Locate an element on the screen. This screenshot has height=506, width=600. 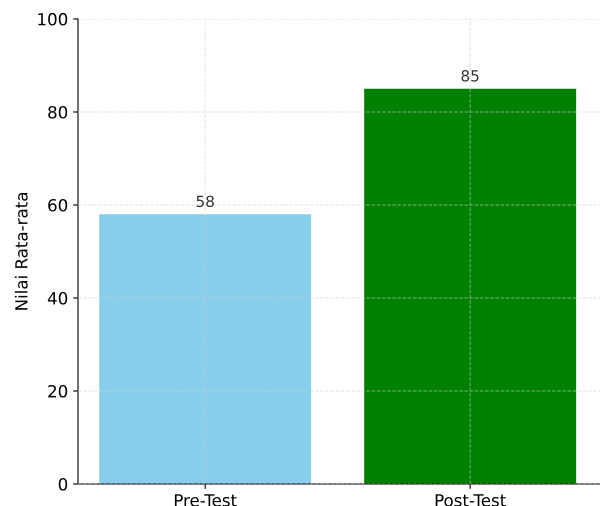
y-tick-label: 20 is located at coordinates (58, 391).